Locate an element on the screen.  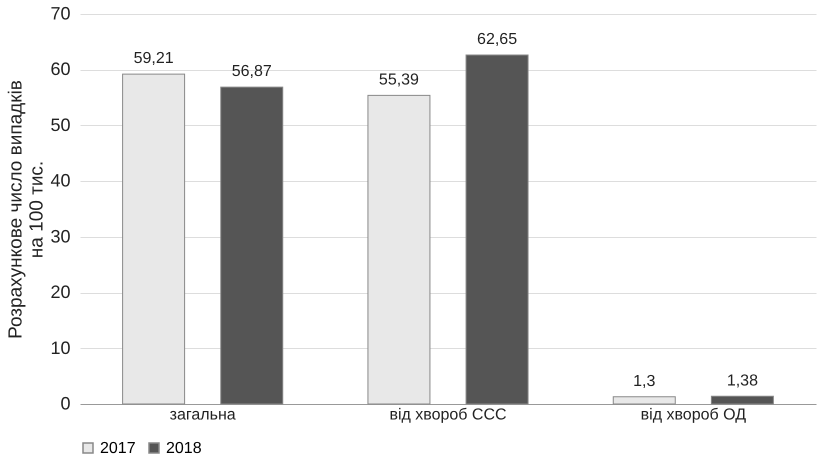
y-tick-label: 10 is located at coordinates (60, 348).